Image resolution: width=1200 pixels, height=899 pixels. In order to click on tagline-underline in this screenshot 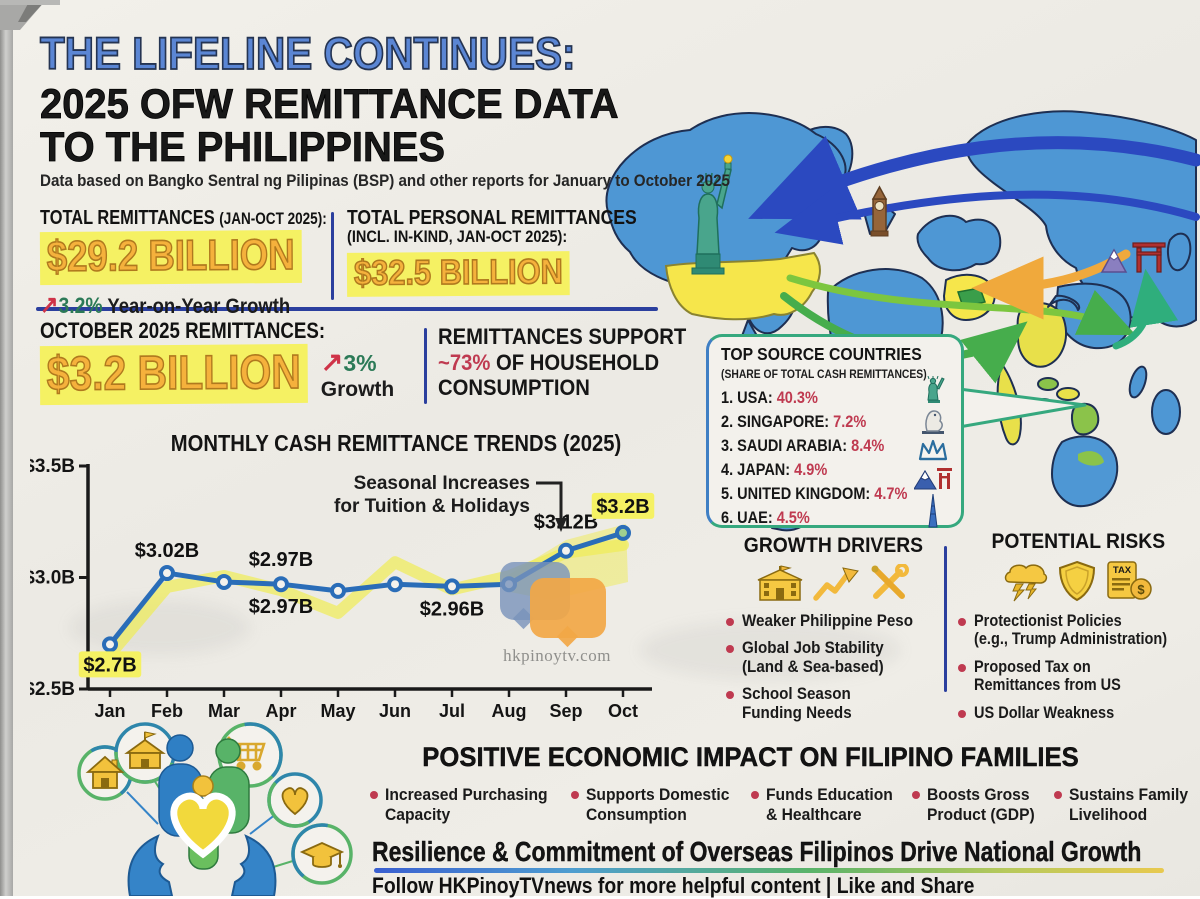, I will do `click(769, 870)`.